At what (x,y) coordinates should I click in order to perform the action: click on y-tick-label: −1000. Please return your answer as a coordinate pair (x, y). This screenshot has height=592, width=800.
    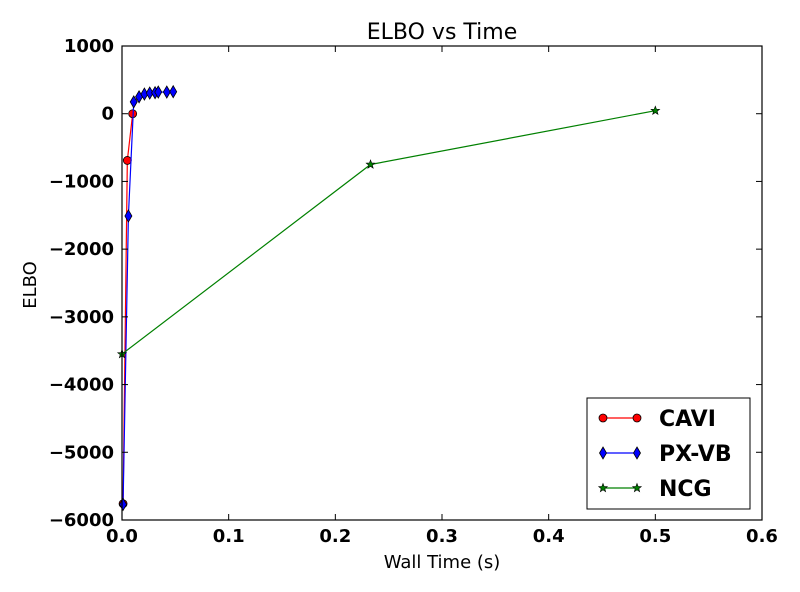
    Looking at the image, I should click on (81, 181).